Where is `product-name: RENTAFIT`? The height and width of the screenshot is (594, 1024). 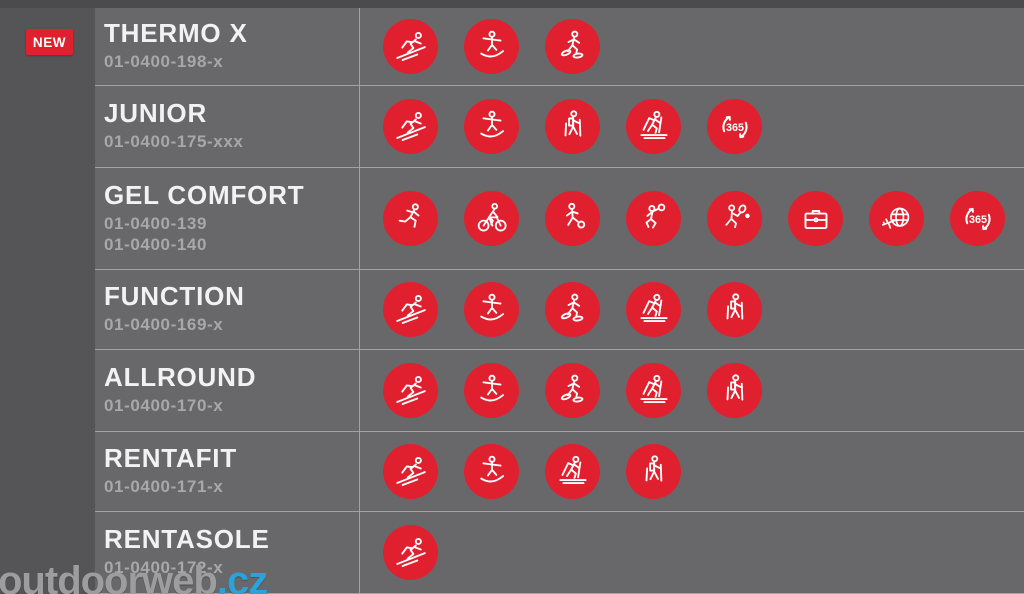
product-name: RENTAFIT is located at coordinates (171, 457).